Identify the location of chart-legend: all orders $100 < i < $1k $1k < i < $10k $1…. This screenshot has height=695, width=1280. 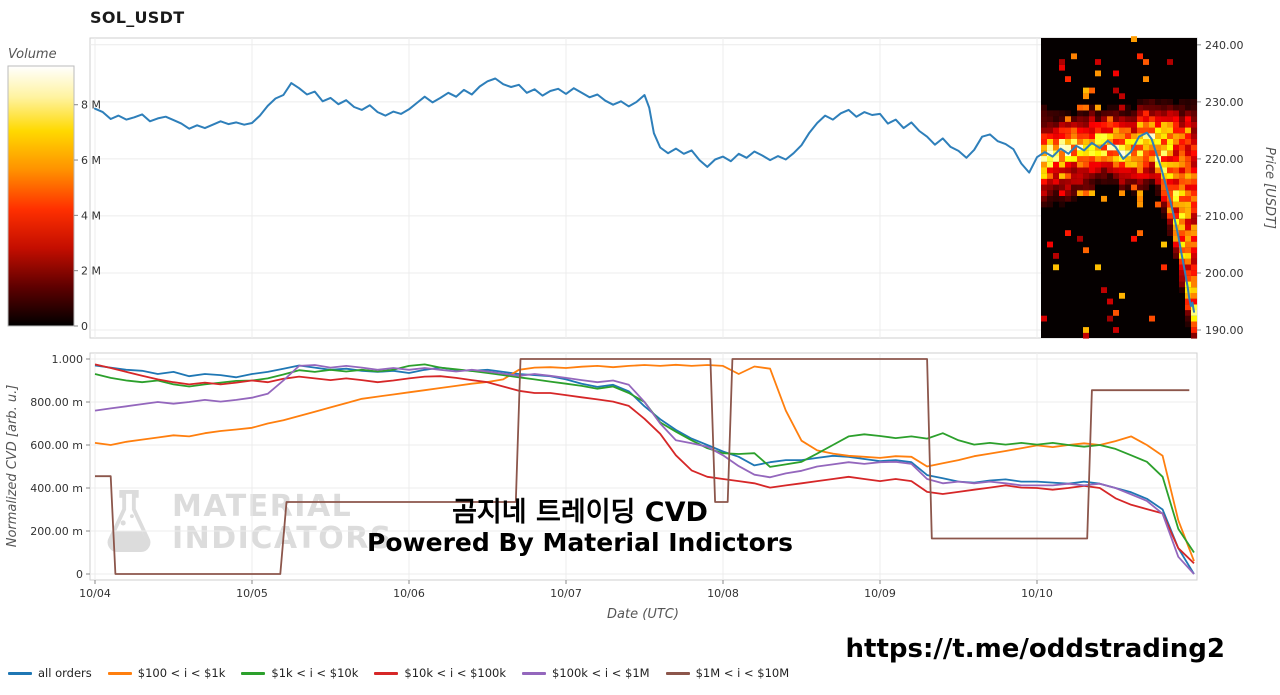
(398, 673).